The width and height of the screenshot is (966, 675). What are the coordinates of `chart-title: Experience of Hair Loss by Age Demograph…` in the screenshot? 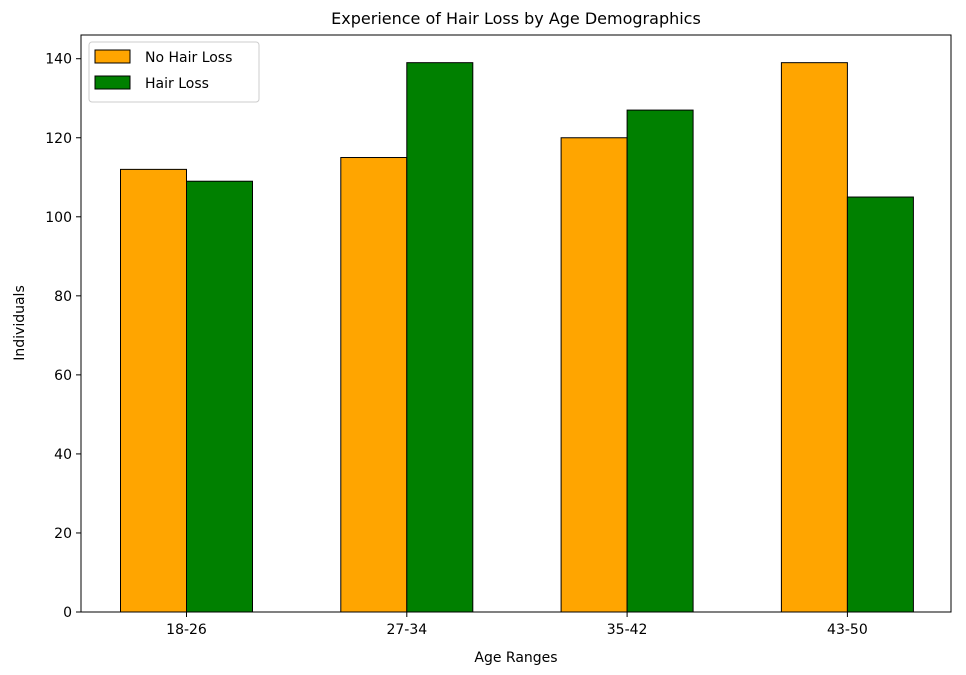 It's located at (516, 18).